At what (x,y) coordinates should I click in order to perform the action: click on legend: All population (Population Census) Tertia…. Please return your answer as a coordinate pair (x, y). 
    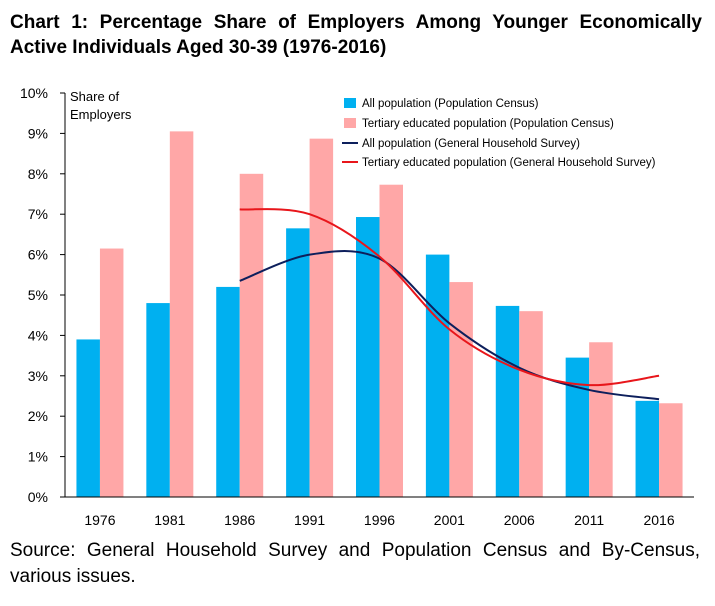
    Looking at the image, I should click on (499, 133).